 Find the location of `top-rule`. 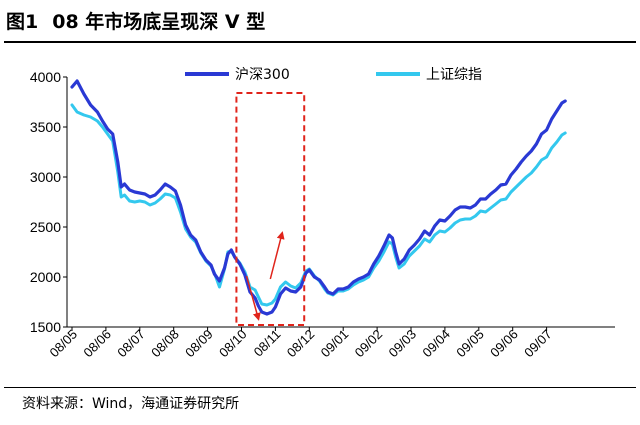

top-rule is located at coordinates (320, 42).